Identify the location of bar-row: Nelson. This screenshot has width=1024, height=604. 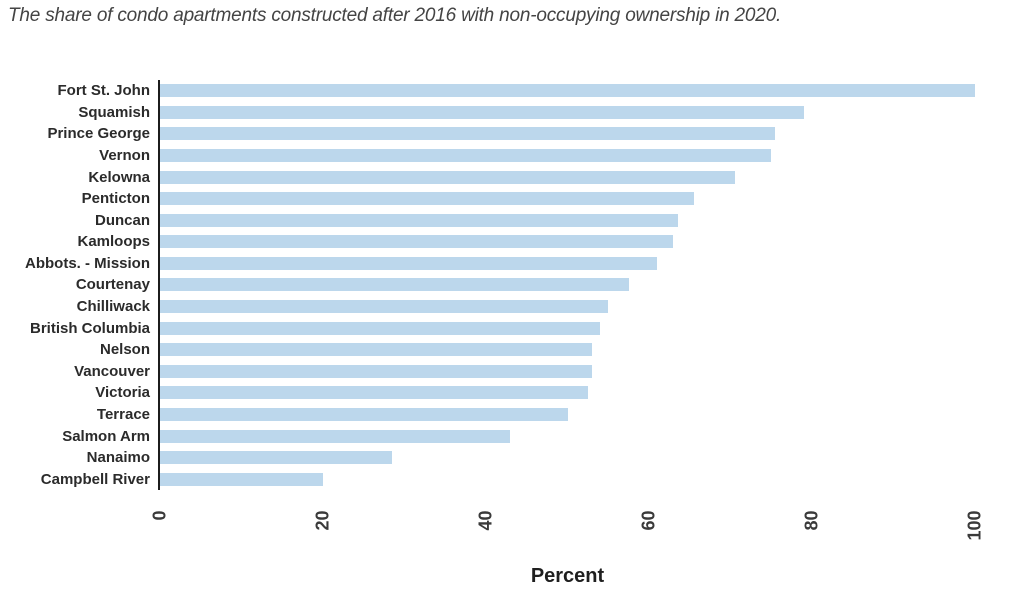
(537, 350).